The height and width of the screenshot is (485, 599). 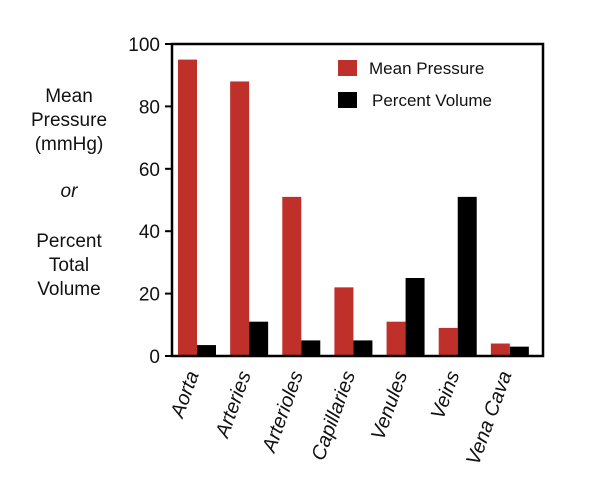 What do you see at coordinates (150, 201) in the screenshot?
I see `y-axis-ticks: 0 20 40 60 80 100` at bounding box center [150, 201].